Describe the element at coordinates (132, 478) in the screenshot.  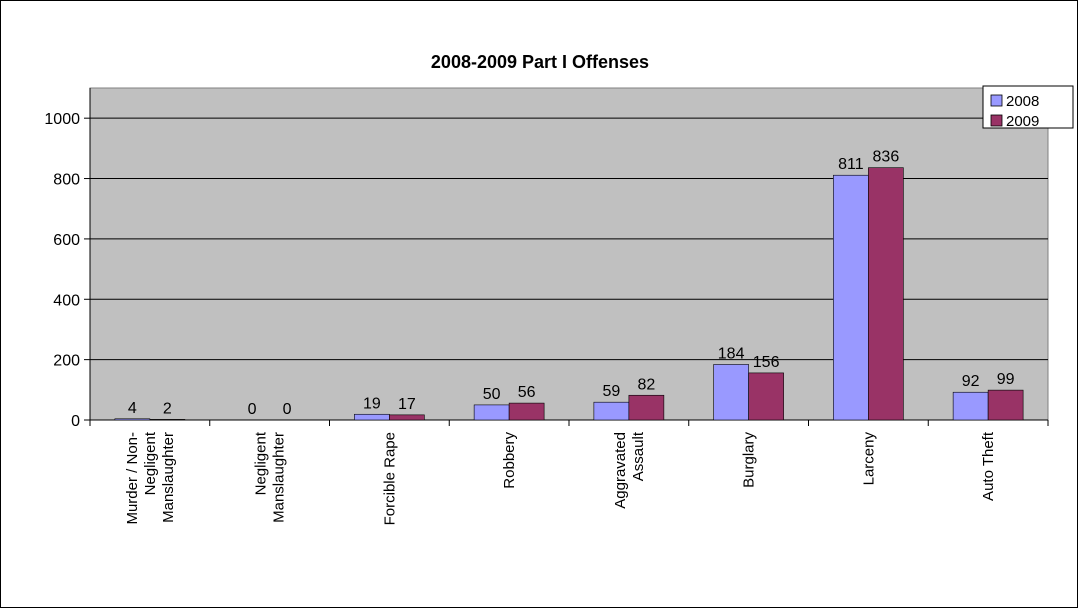
I see `category-label-line: Murder / Non-` at that location.